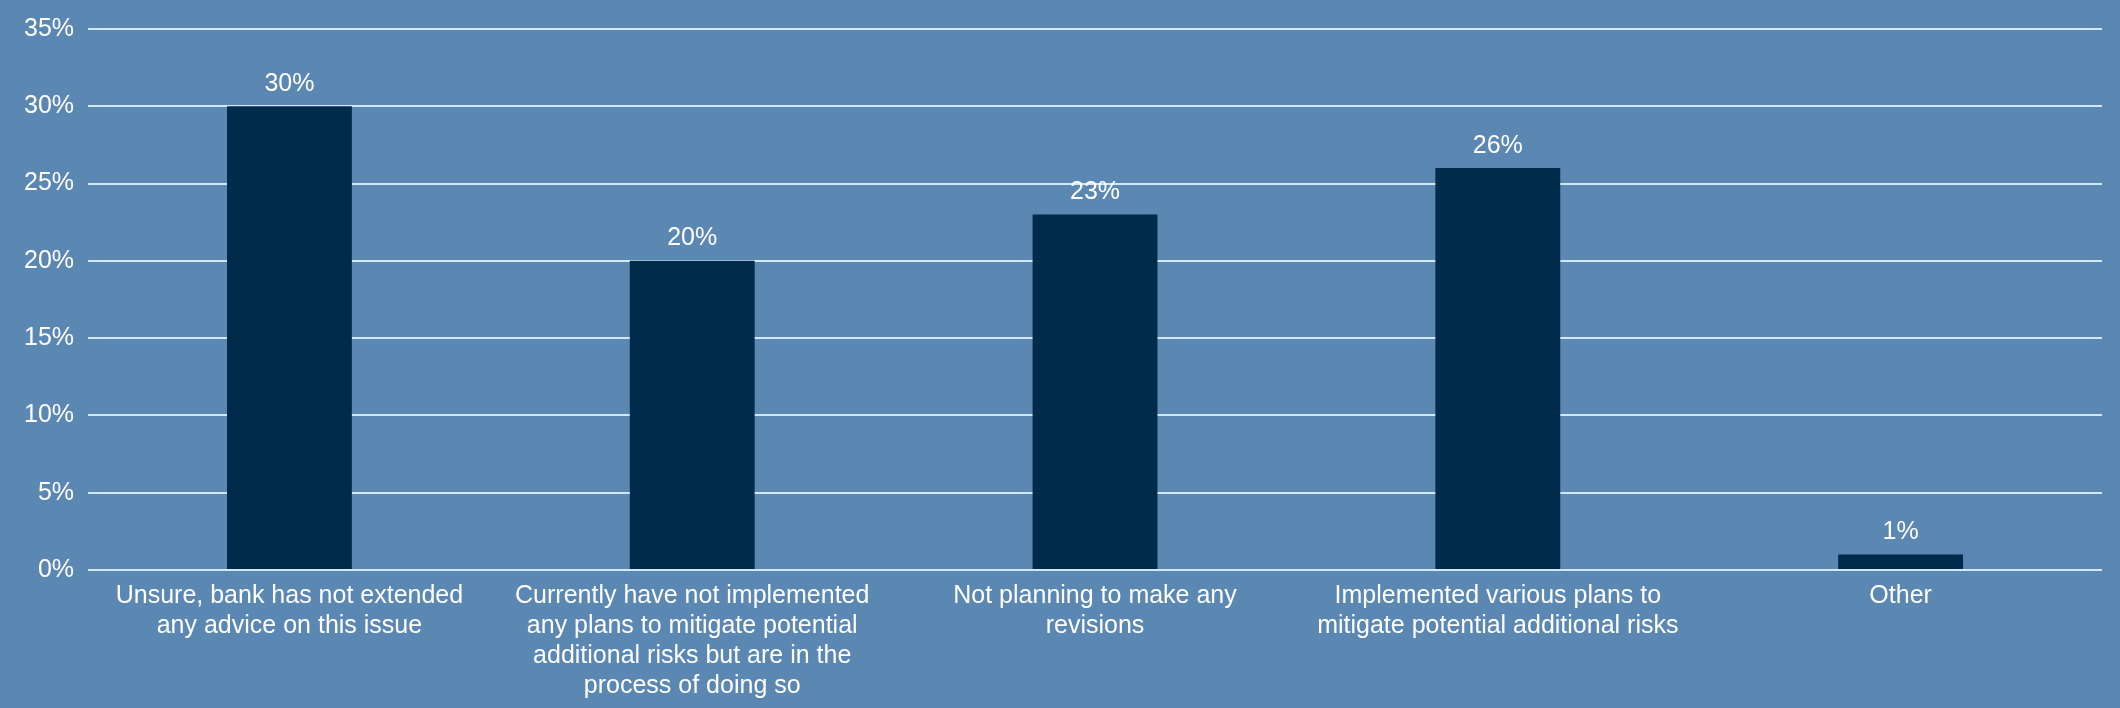 Image resolution: width=2120 pixels, height=708 pixels. Describe the element at coordinates (1498, 608) in the screenshot. I see `x-tick-label: Implemented various plans to mitigate potential additional risks` at that location.